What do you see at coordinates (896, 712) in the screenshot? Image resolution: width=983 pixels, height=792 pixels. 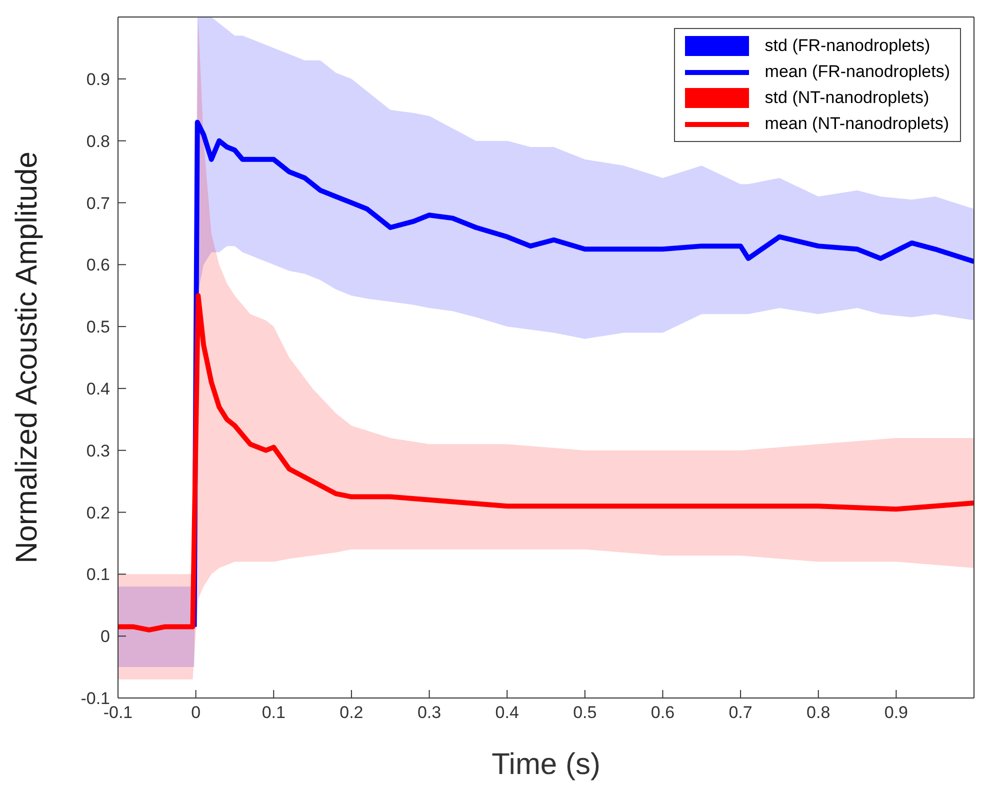 I see `x-tick-label: 0.9` at bounding box center [896, 712].